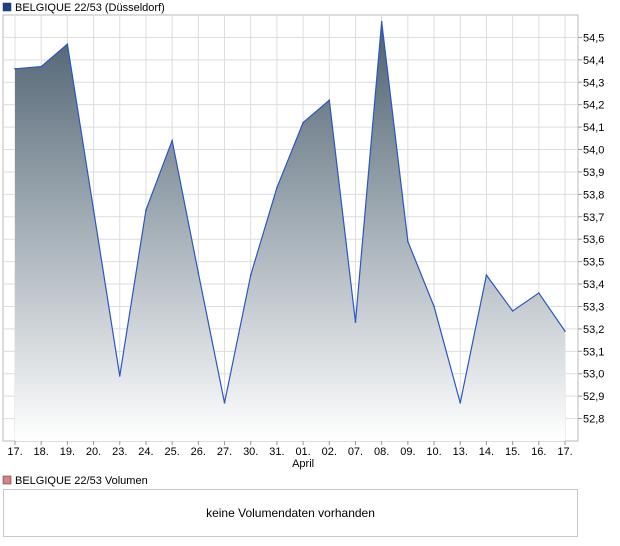  I want to click on x-tick-label: 19., so click(67, 452).